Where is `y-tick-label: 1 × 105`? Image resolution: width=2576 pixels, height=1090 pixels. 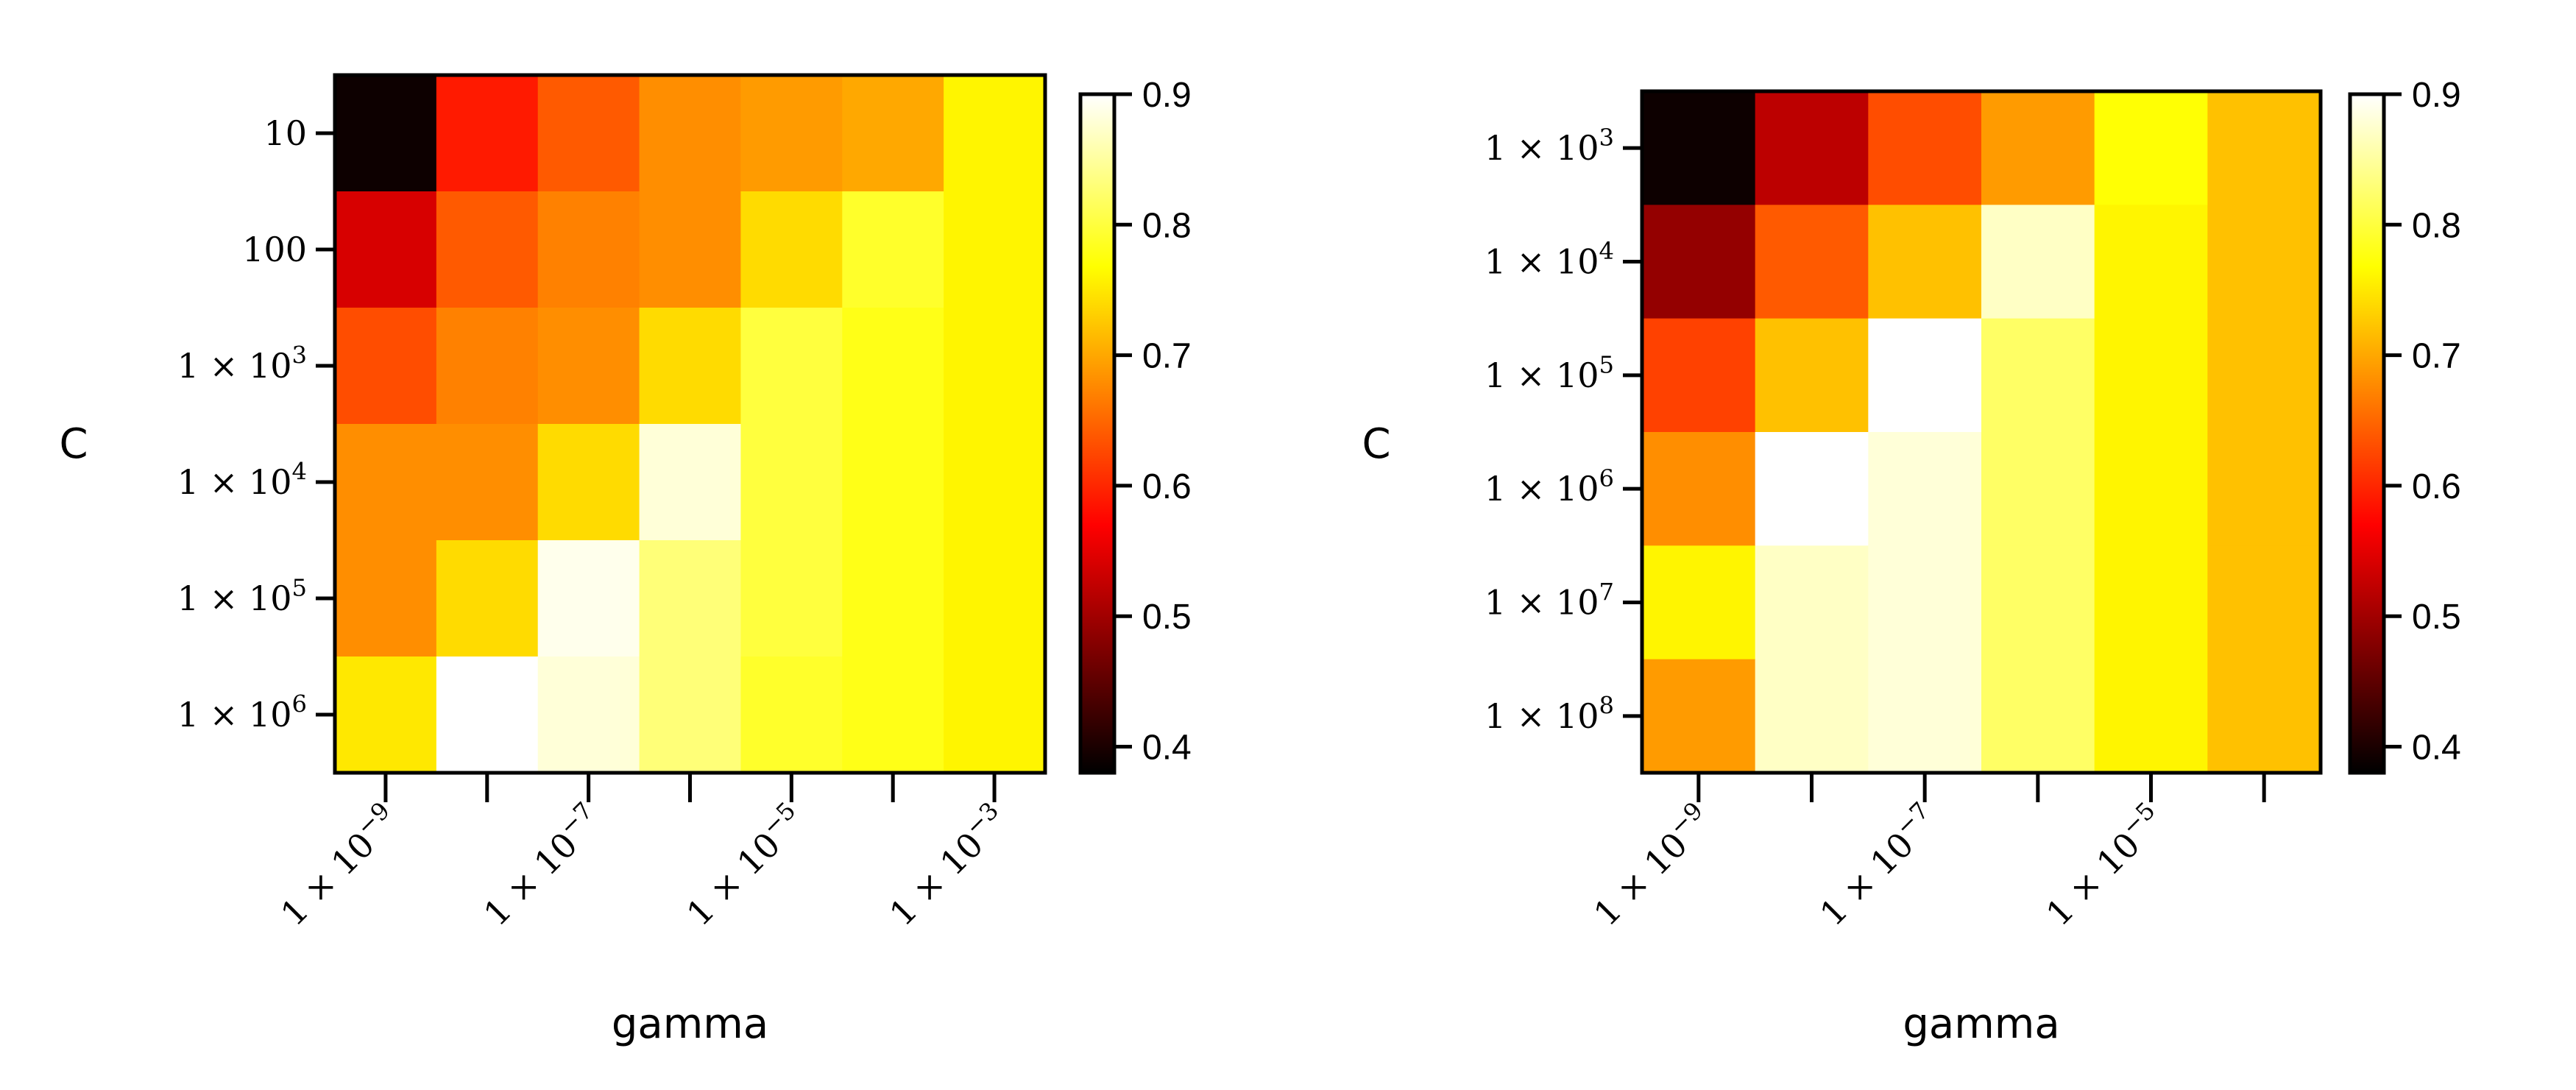 y-tick-label: 1 × 105 is located at coordinates (1550, 373).